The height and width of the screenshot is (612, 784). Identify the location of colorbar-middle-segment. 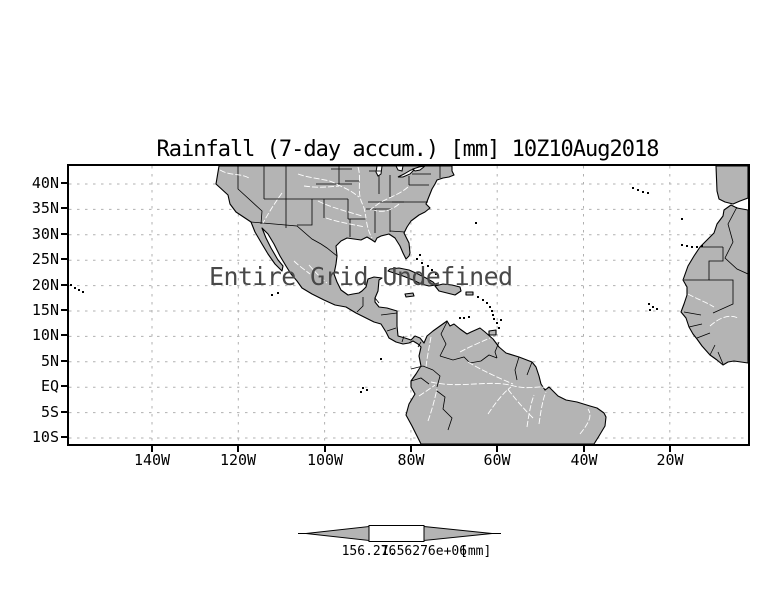
(396, 533).